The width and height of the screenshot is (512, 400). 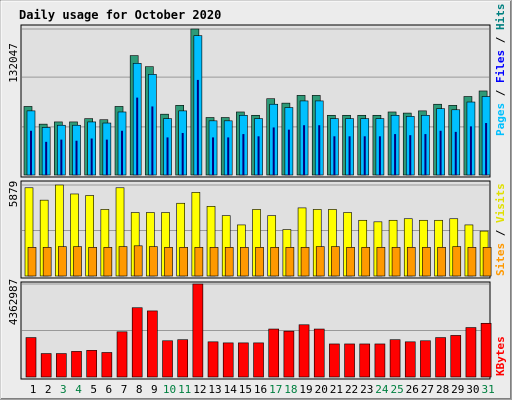 I want to click on x-tick-label: 4, so click(x=78, y=389).